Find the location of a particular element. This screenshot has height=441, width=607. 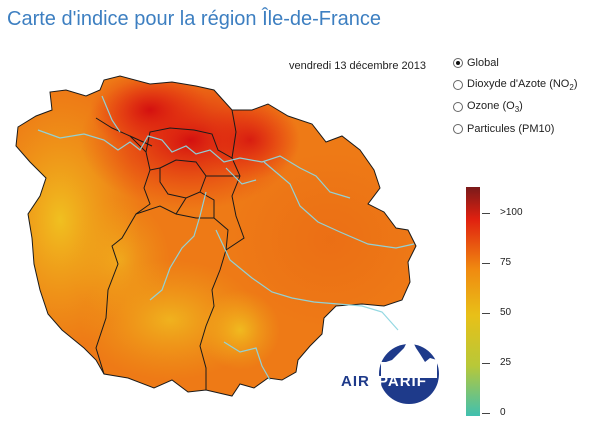

legend-label-100: >100 is located at coordinates (511, 212).